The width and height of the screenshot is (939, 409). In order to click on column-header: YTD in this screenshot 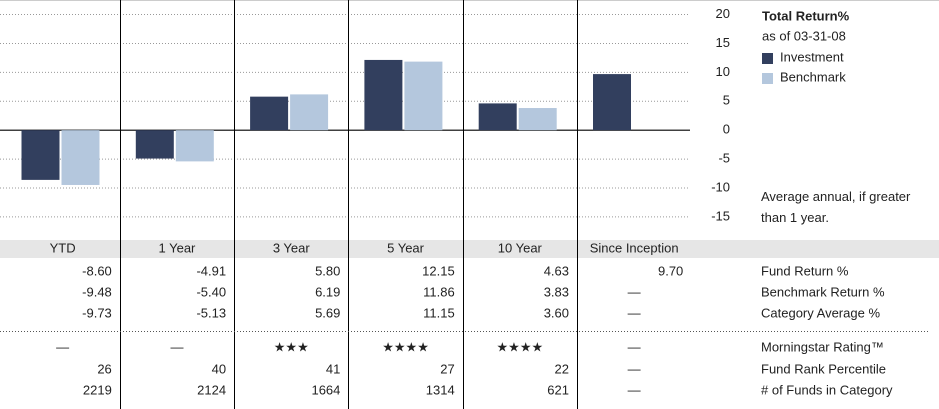, I will do `click(63, 247)`.